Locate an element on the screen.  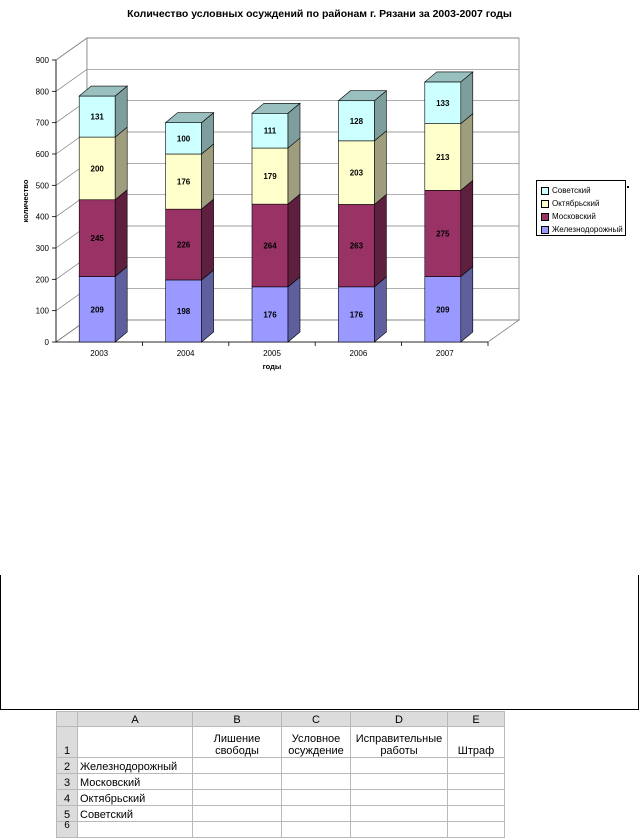
row-number: 2 is located at coordinates (67, 765).